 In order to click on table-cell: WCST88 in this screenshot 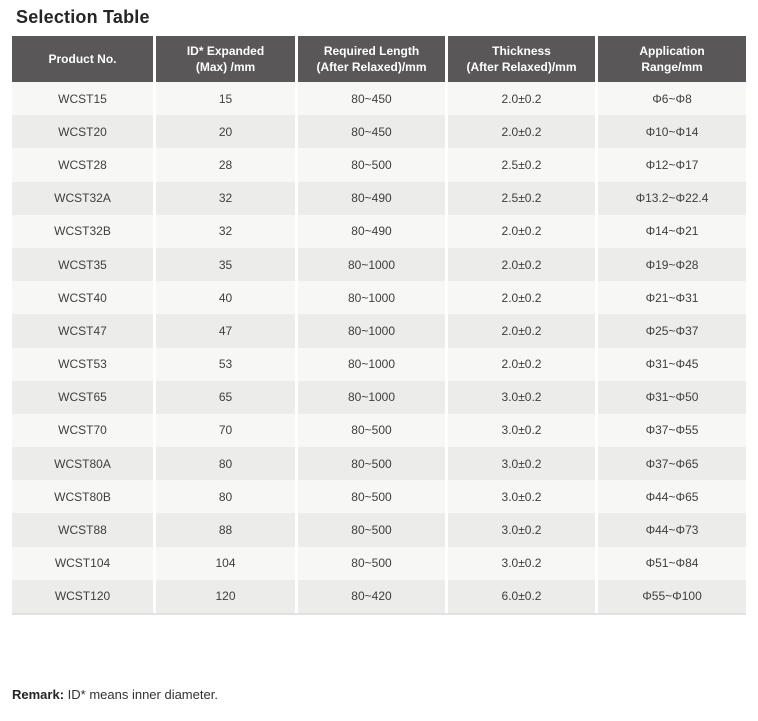, I will do `click(82, 530)`.